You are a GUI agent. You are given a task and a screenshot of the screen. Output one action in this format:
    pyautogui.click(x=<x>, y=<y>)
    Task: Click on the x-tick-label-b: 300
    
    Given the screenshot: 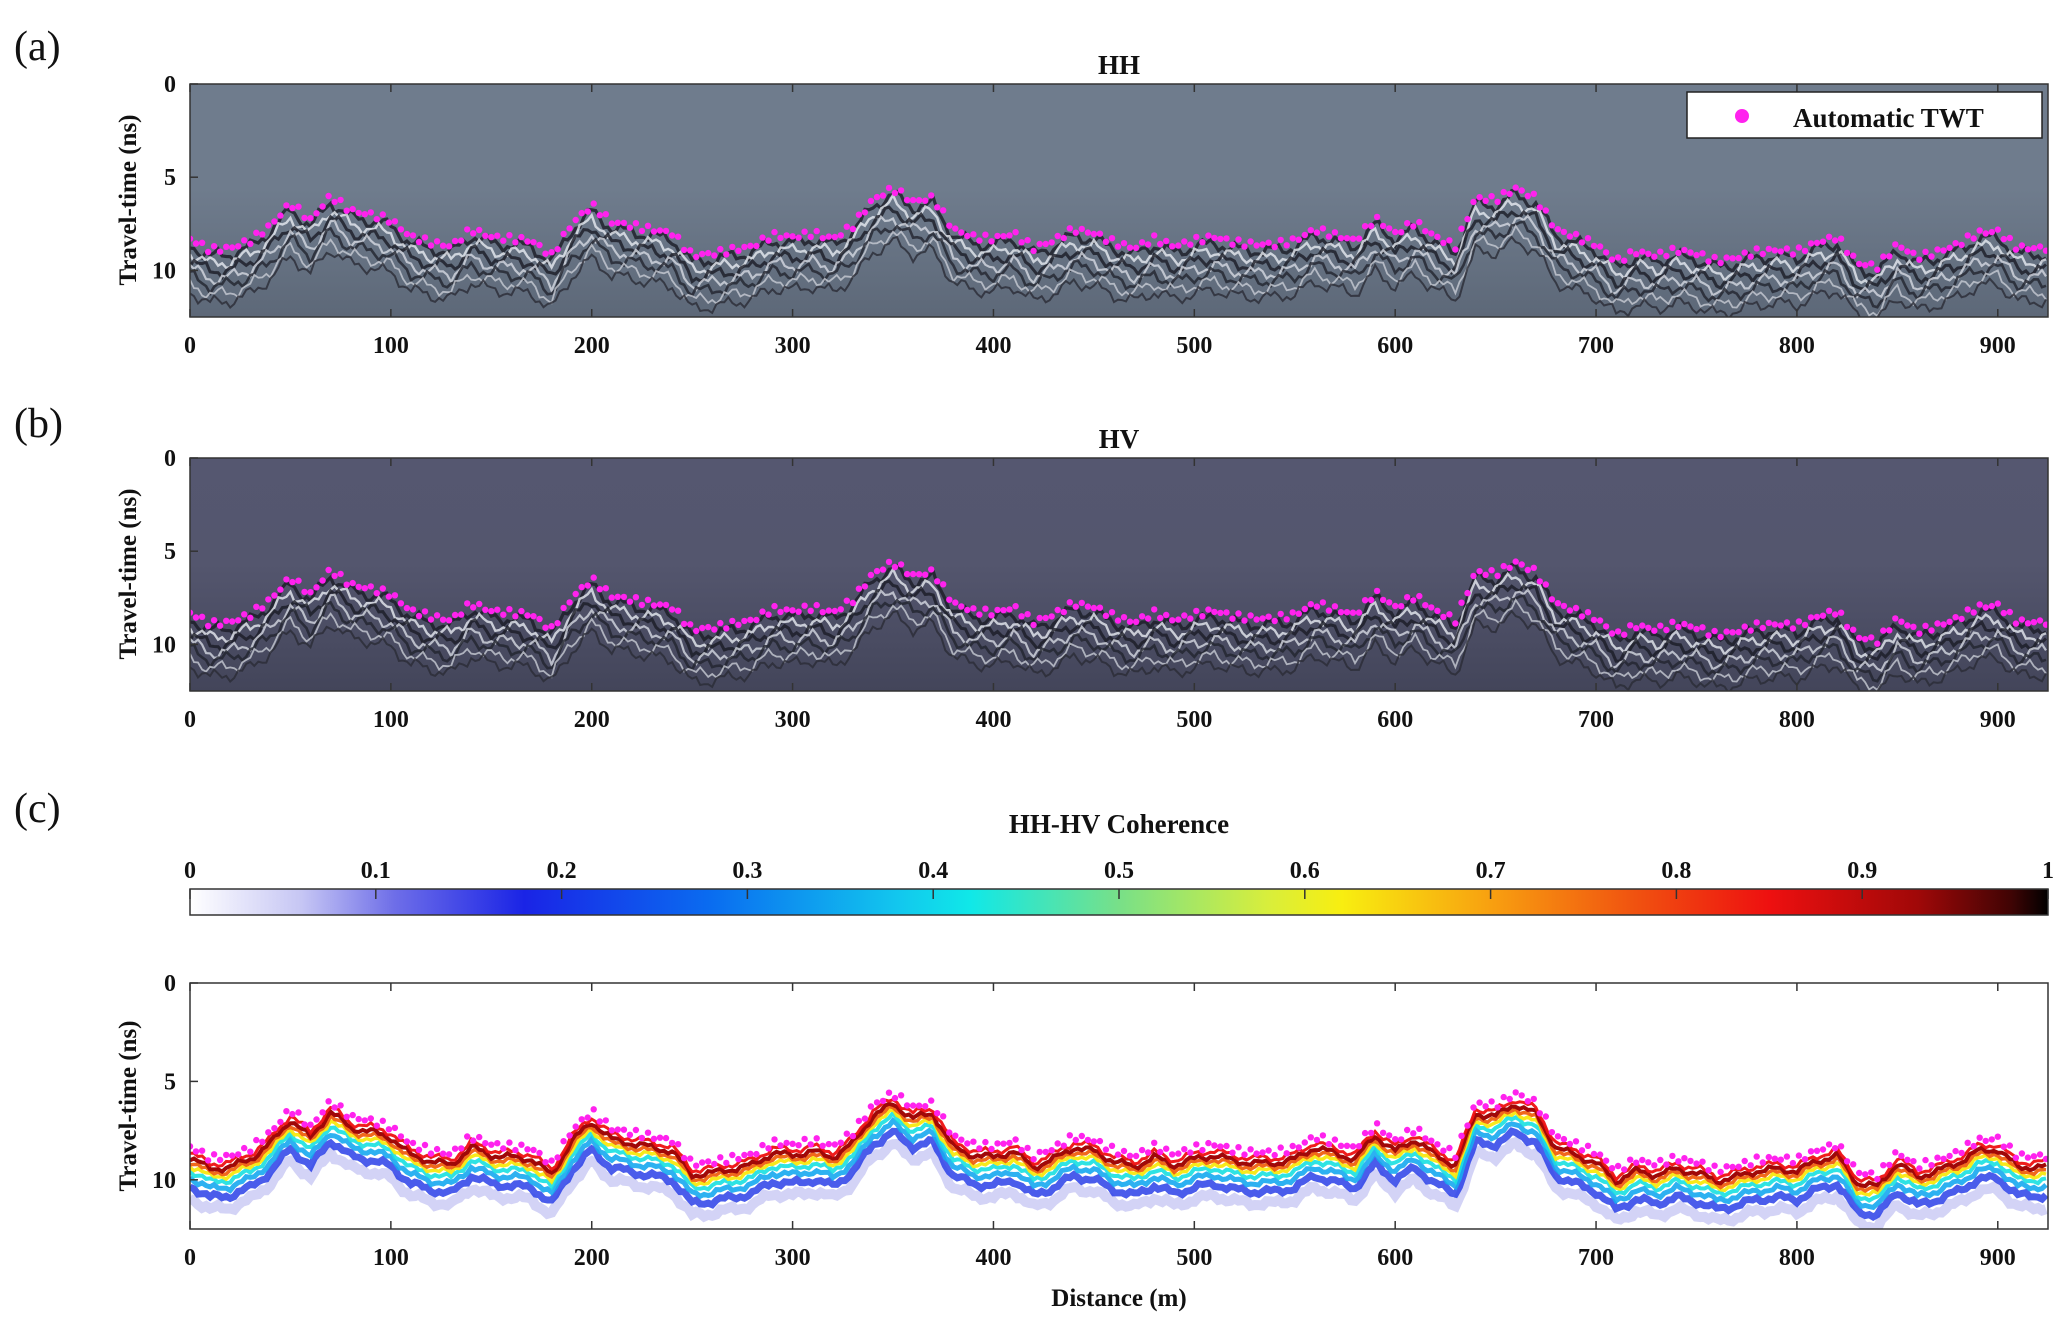 What is the action you would take?
    pyautogui.click(x=793, y=720)
    